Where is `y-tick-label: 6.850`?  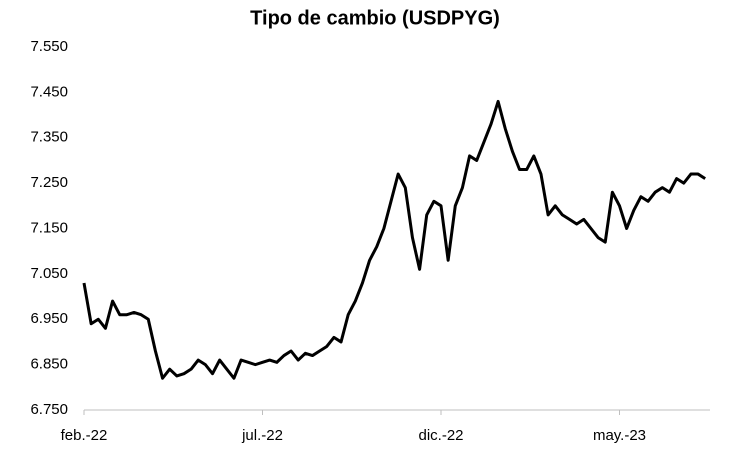 y-tick-label: 6.850 is located at coordinates (49, 364).